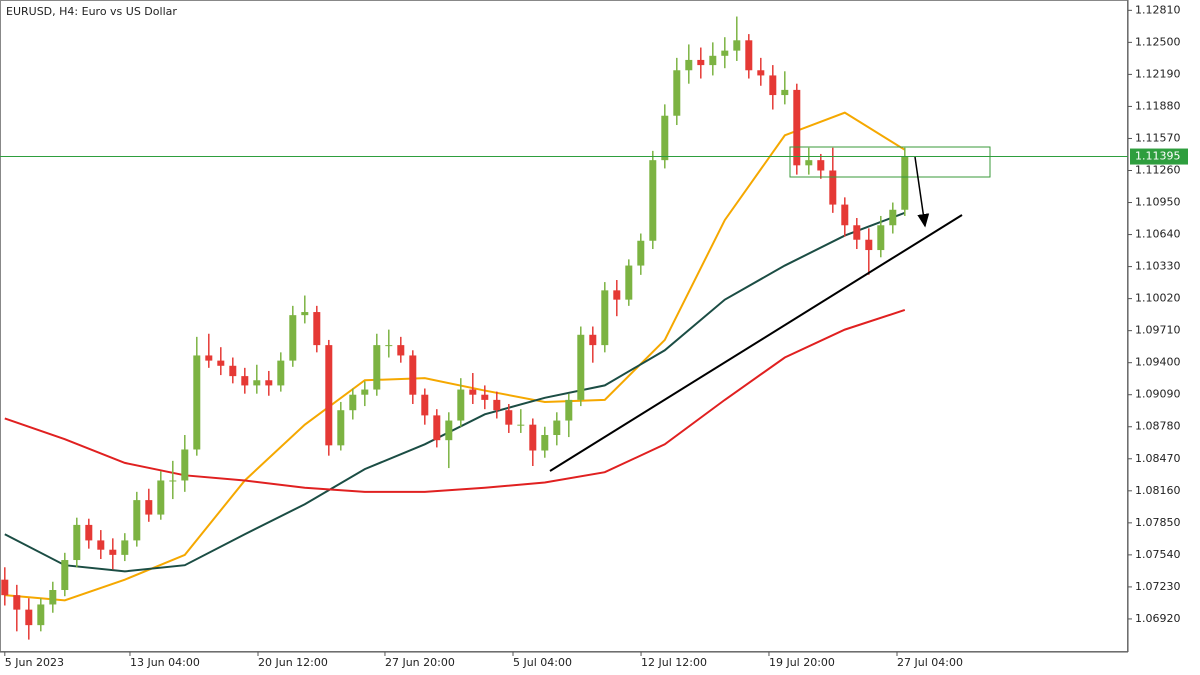 The width and height of the screenshot is (1200, 675). What do you see at coordinates (802, 662) in the screenshot?
I see `x-tick-label: 19 Jul 20:00` at bounding box center [802, 662].